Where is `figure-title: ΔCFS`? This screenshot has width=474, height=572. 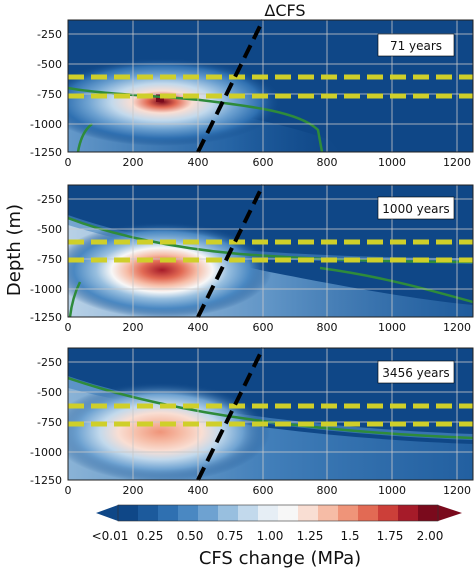
figure-title: ΔCFS is located at coordinates (284, 10).